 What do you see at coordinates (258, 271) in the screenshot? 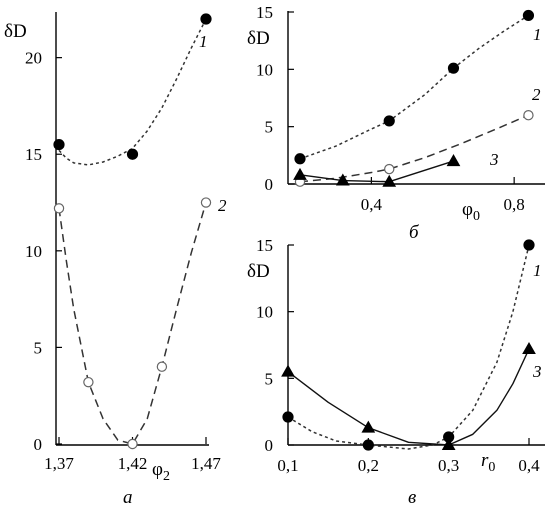
I see `panel-c-y-label: δD` at bounding box center [258, 271].